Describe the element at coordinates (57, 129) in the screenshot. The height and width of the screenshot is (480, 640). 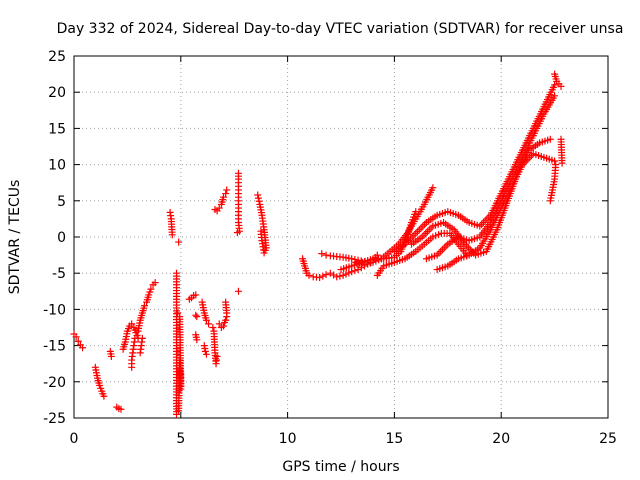
I see `y-tick-label: 15` at that location.